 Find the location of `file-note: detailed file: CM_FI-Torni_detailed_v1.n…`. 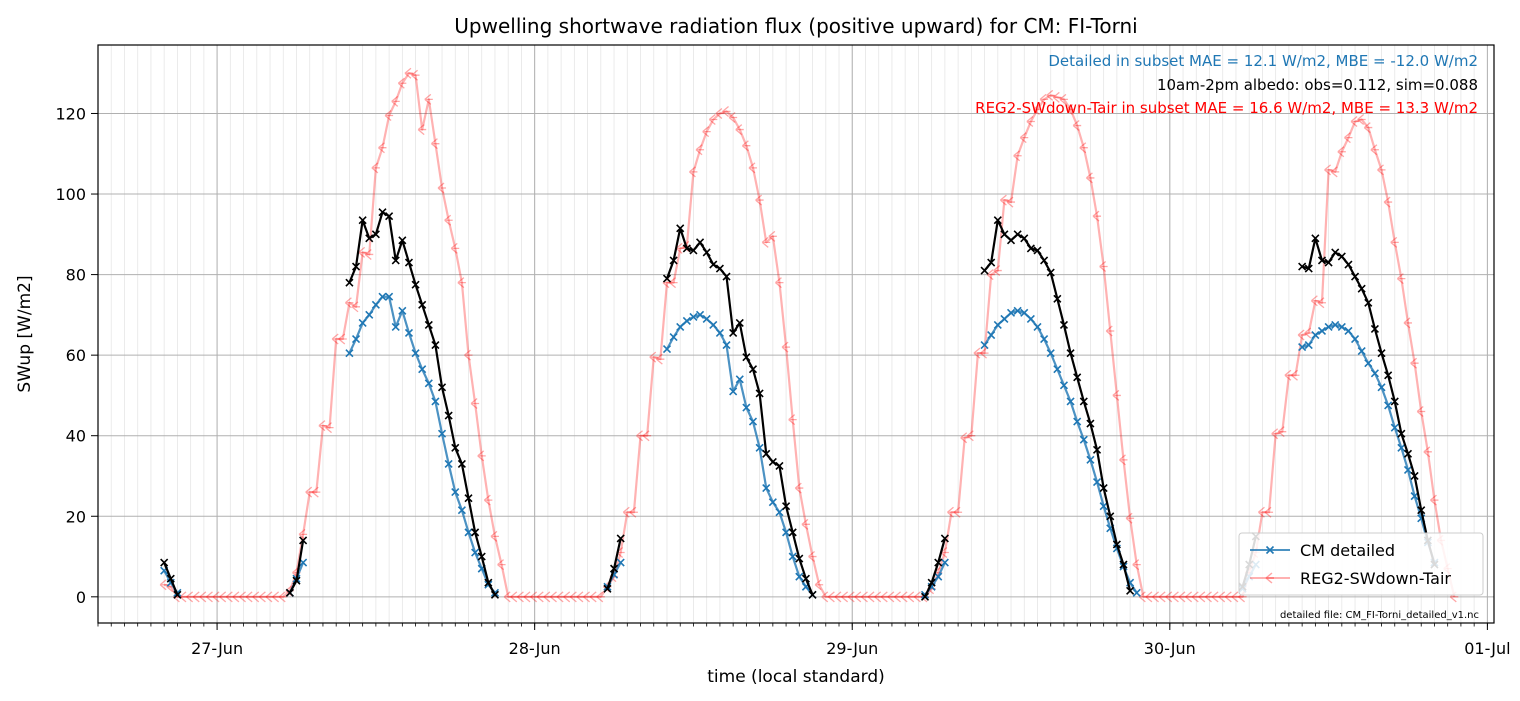

file-note: detailed file: CM_FI-Torni_detailed_v1.n… is located at coordinates (1379, 615).